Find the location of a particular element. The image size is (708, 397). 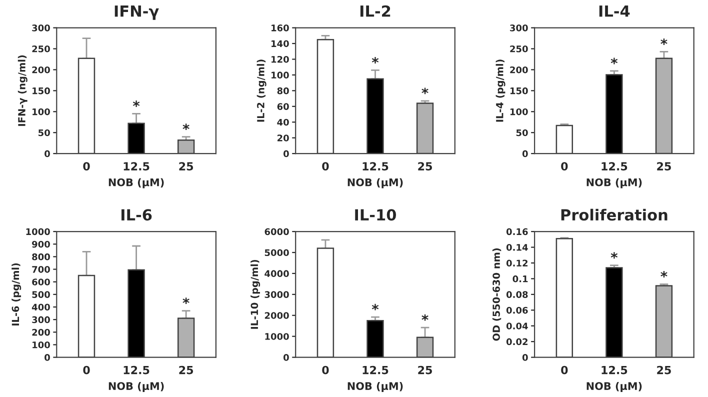

chart-title: IL-6 is located at coordinates (137, 215).